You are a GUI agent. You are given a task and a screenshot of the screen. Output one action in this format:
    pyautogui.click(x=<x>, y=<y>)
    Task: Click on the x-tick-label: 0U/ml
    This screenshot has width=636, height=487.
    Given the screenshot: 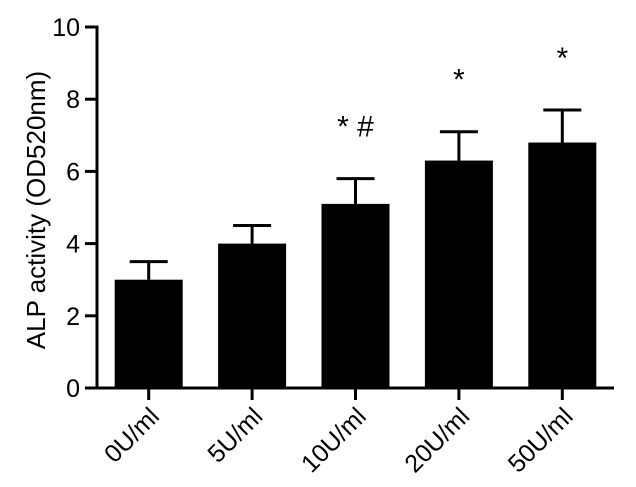 What is the action you would take?
    pyautogui.click(x=132, y=435)
    